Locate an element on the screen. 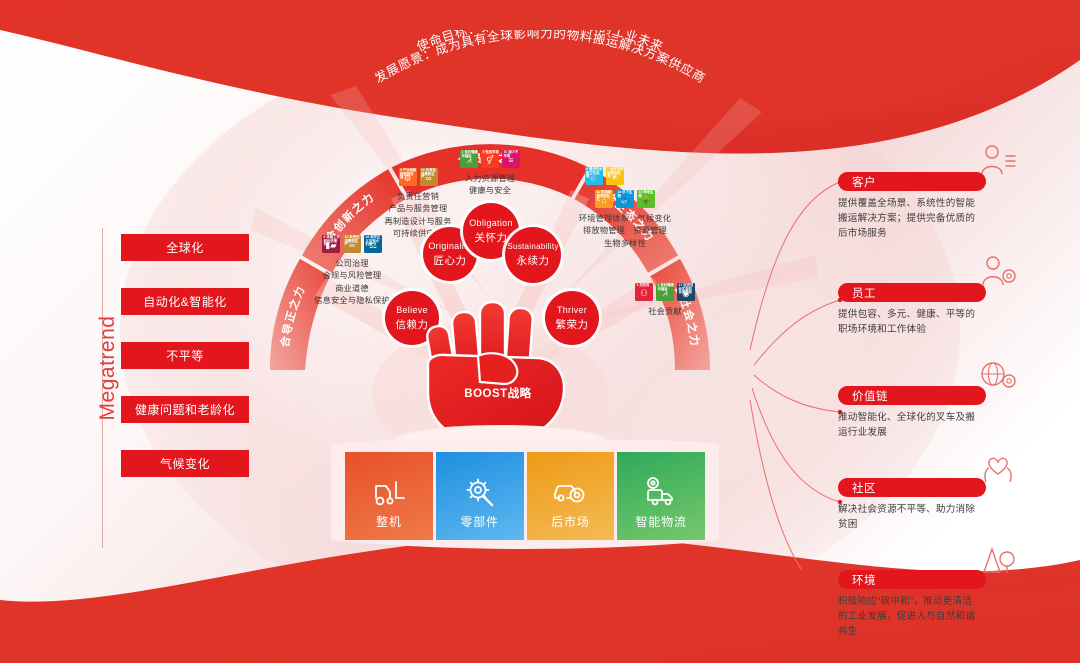 This screenshot has width=1080, height=663. segment-sdg-icons: 3 良好健康与福祉 ⩘ 5 性别平等 ⚥ 10 减少不平等 ≡ is located at coordinates (490, 159).